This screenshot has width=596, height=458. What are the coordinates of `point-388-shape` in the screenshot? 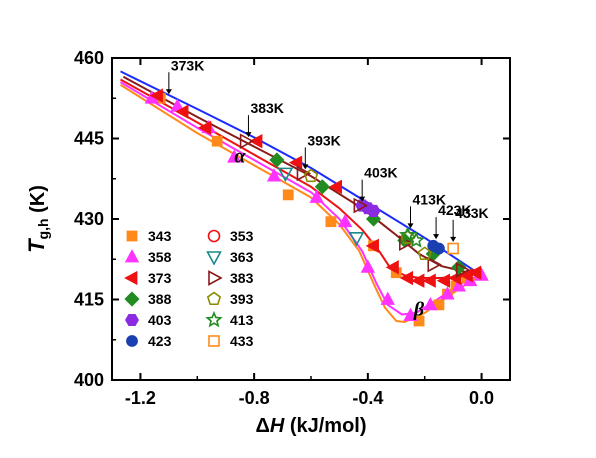 It's located at (459, 267).